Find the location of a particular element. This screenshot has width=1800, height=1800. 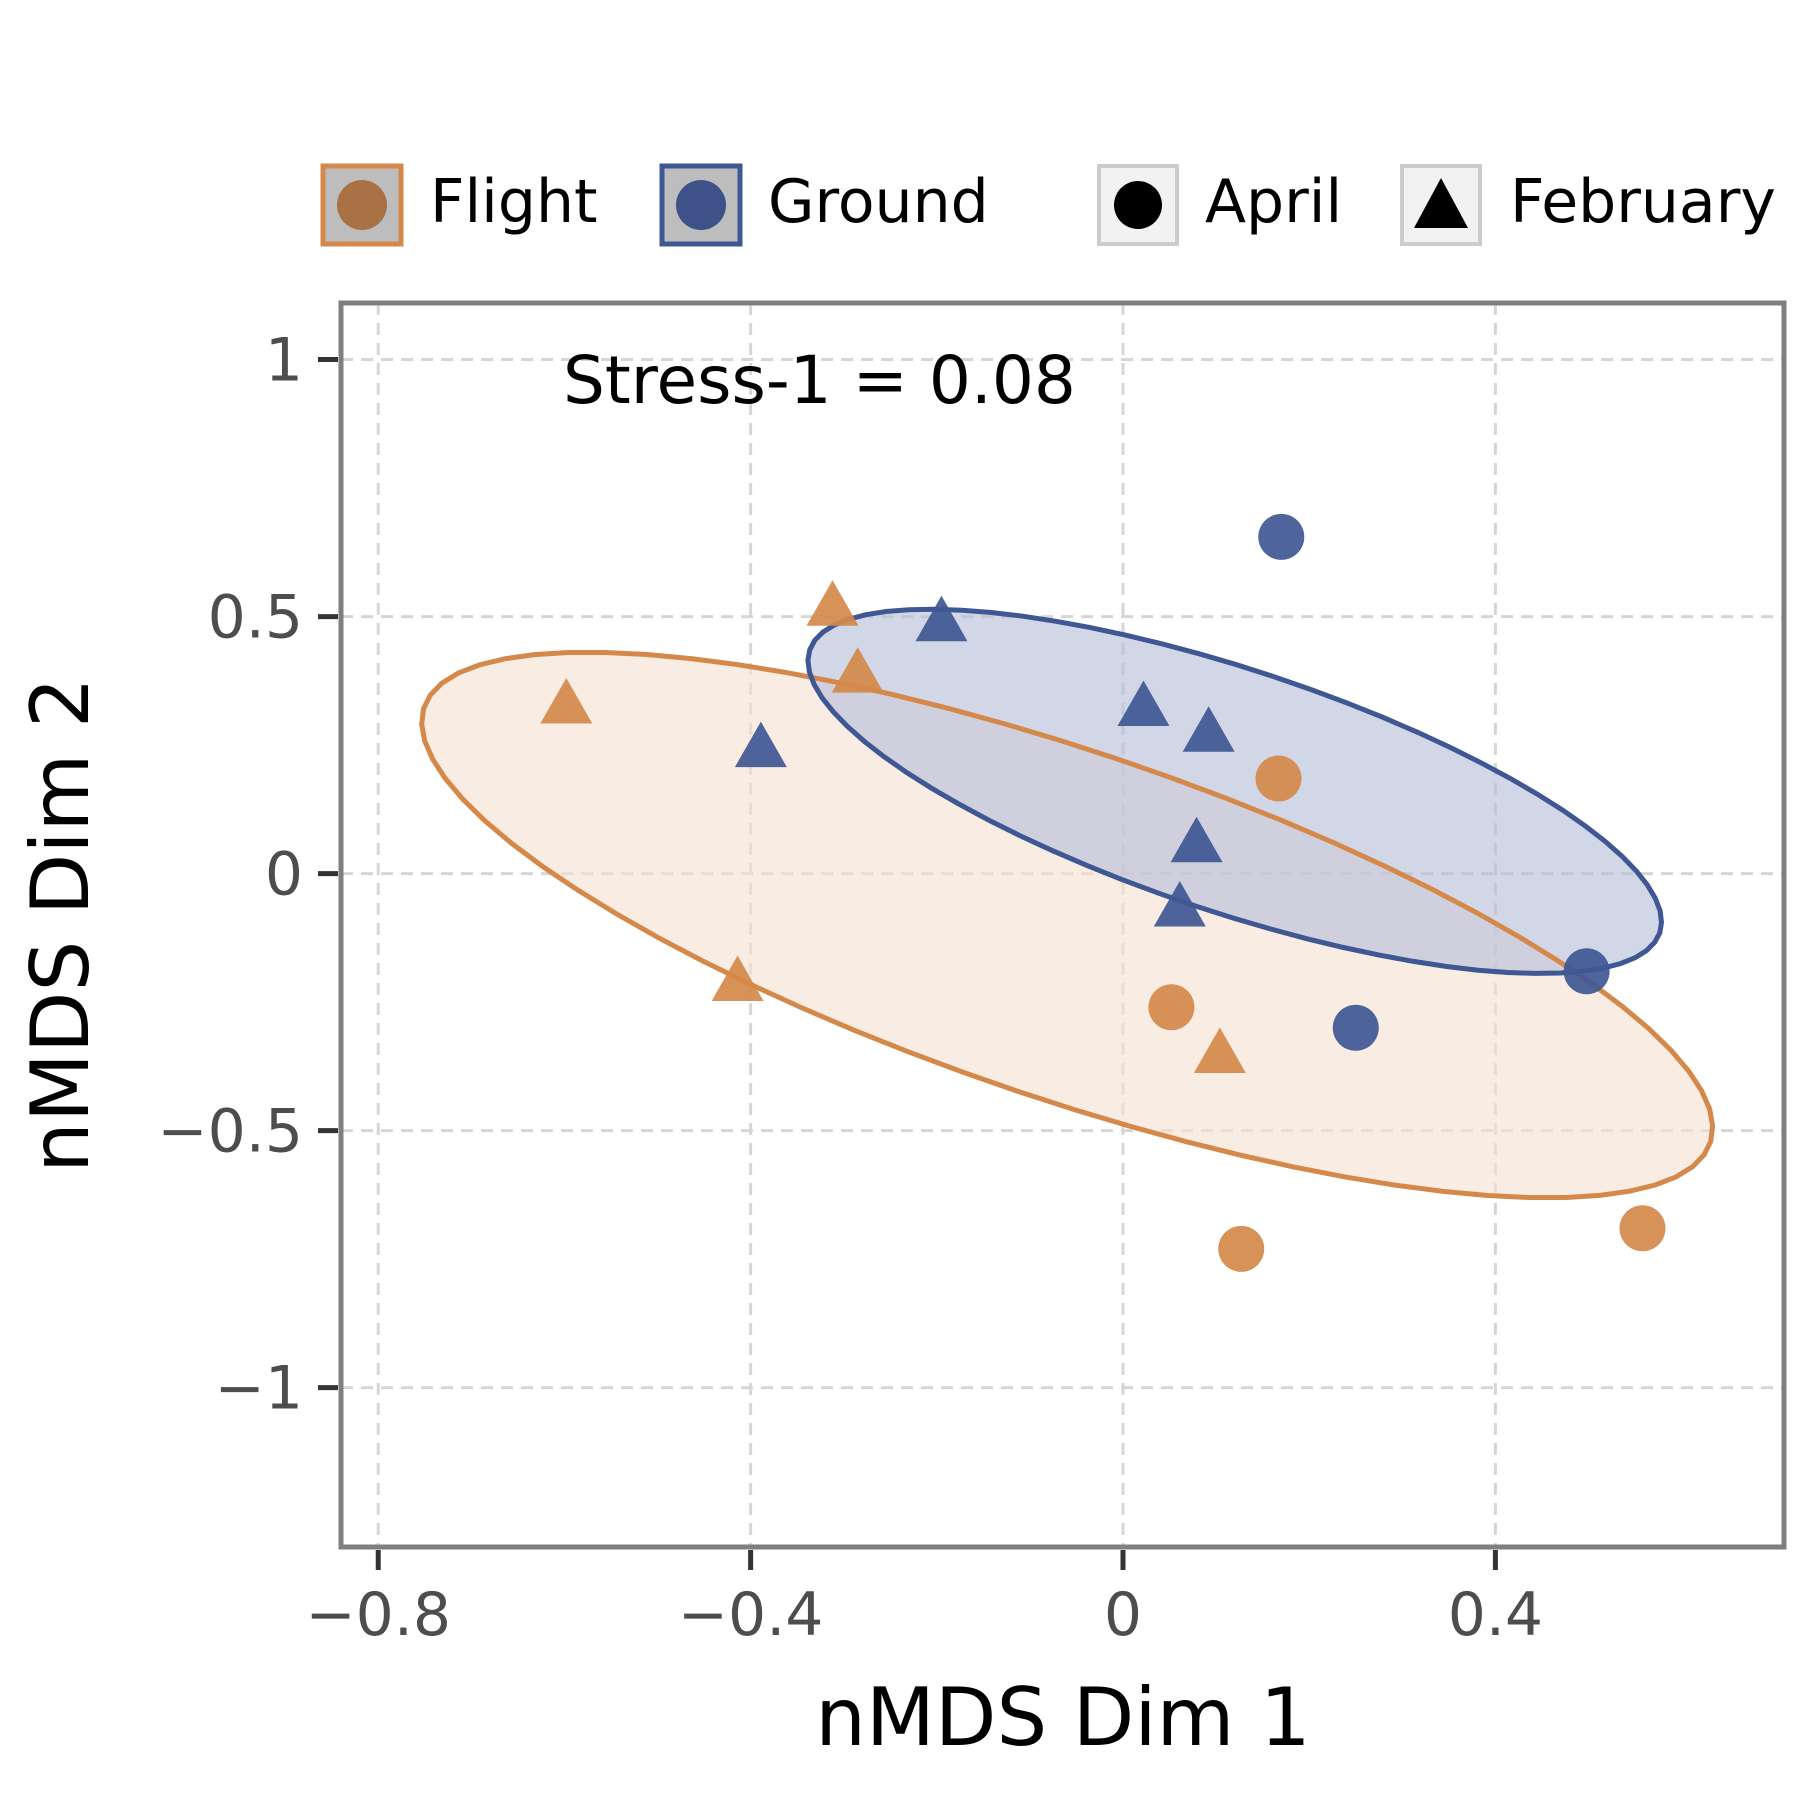

ellipse-outline-ground is located at coordinates (1235, 791).